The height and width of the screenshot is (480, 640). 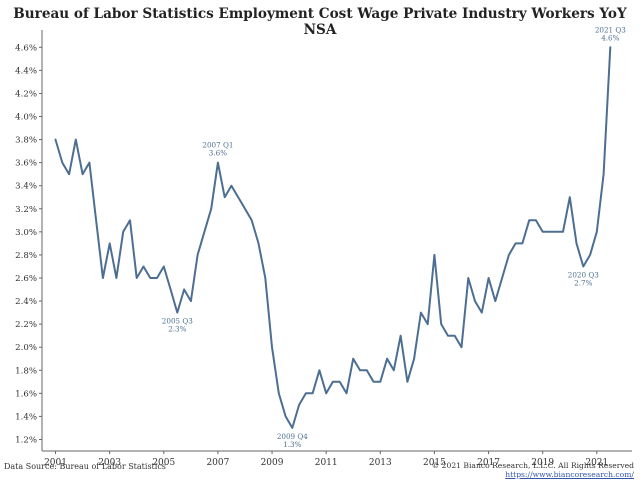 I want to click on y-tick-label: 4.6%, so click(x=26, y=48).